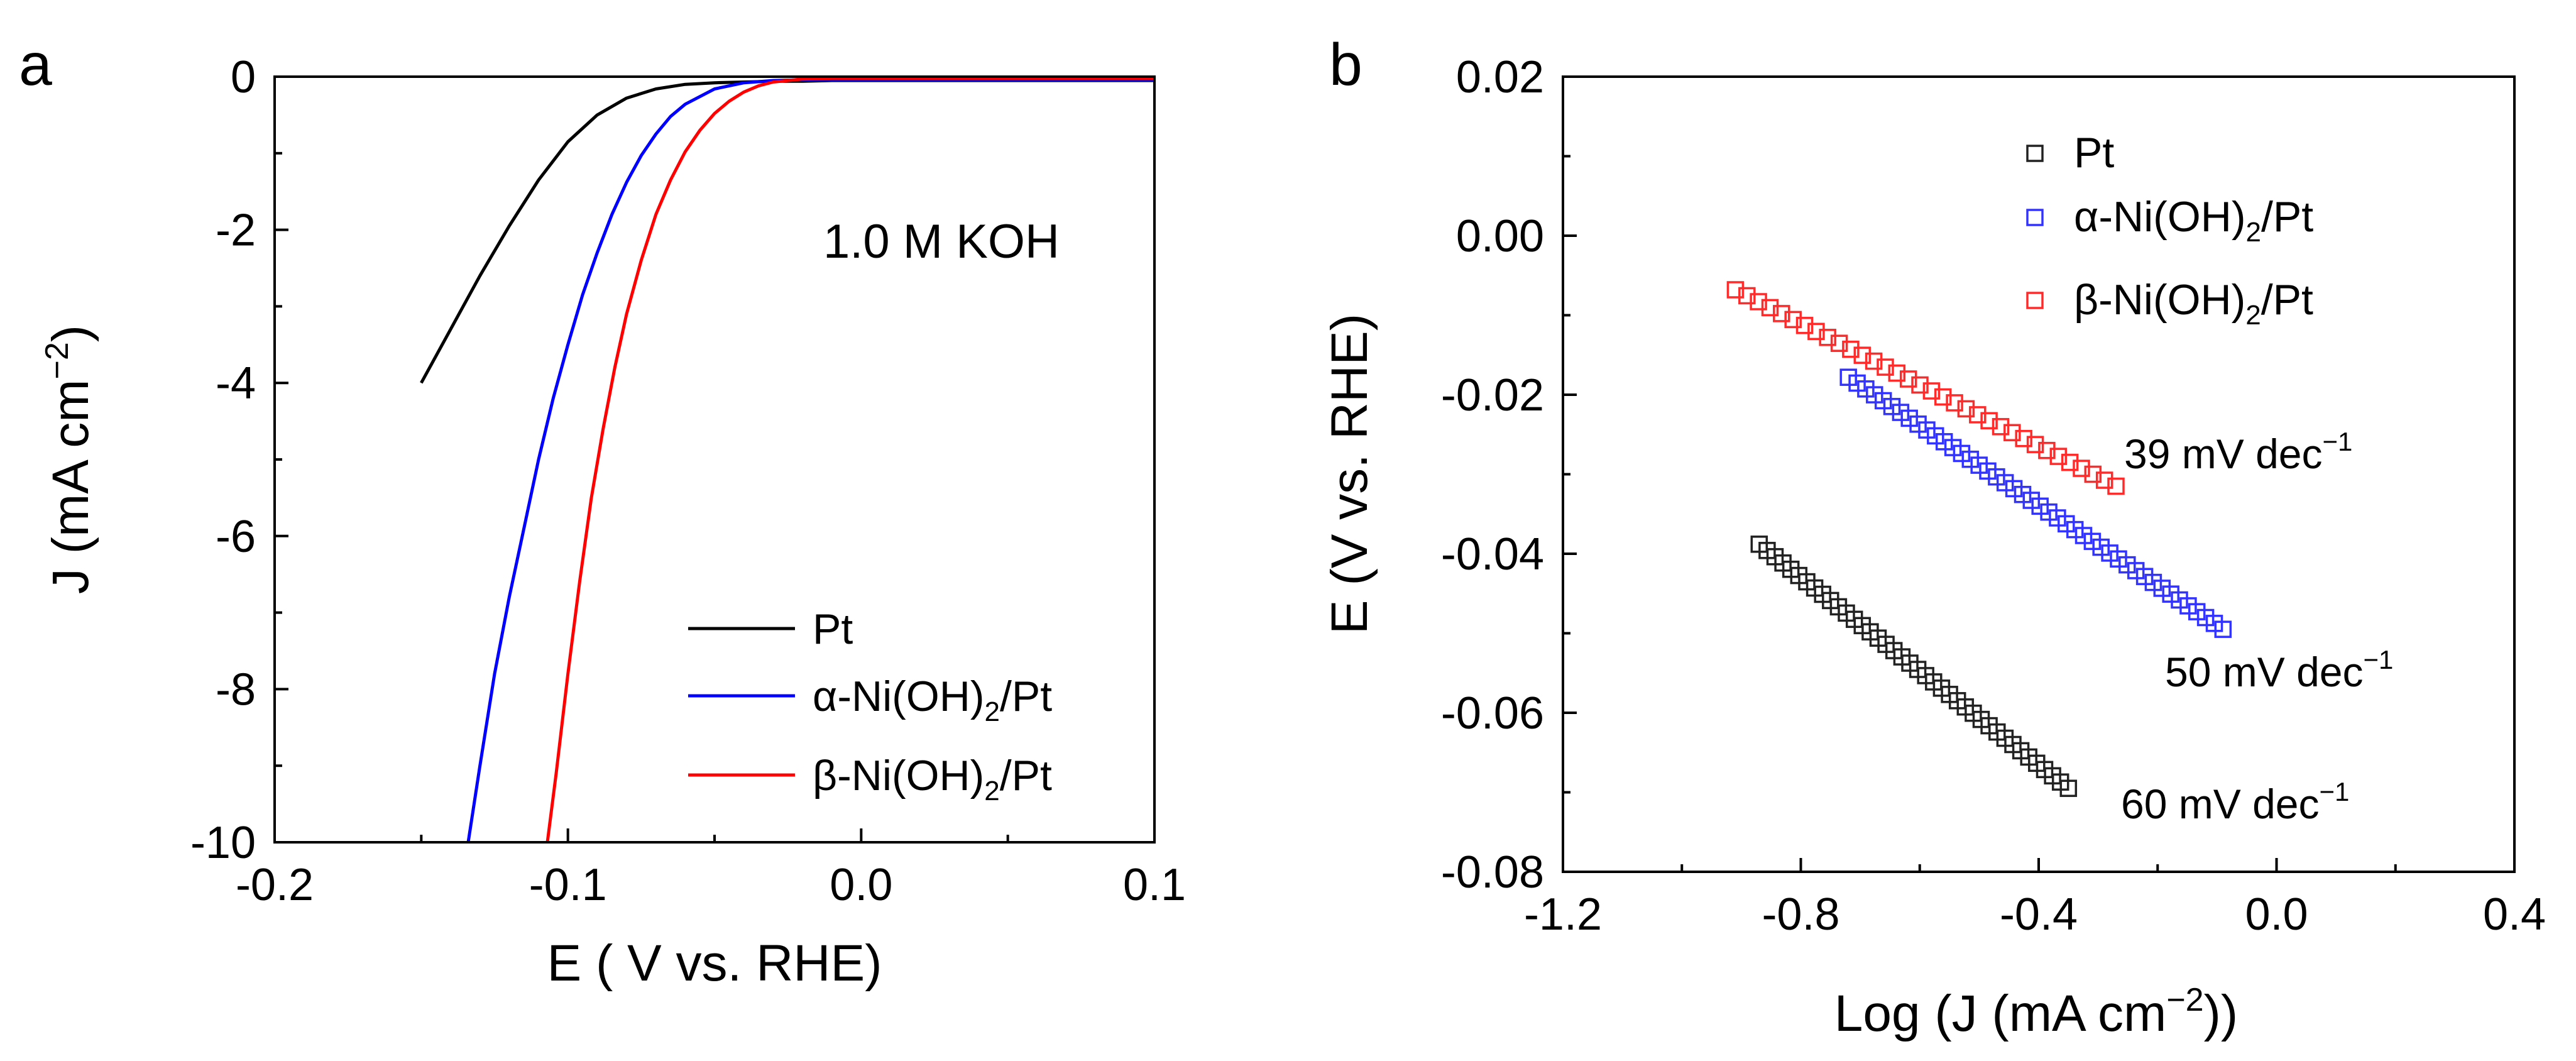  What do you see at coordinates (57, 360) in the screenshot?
I see `panel-a-y-axis-title-sup: −2` at bounding box center [57, 360].